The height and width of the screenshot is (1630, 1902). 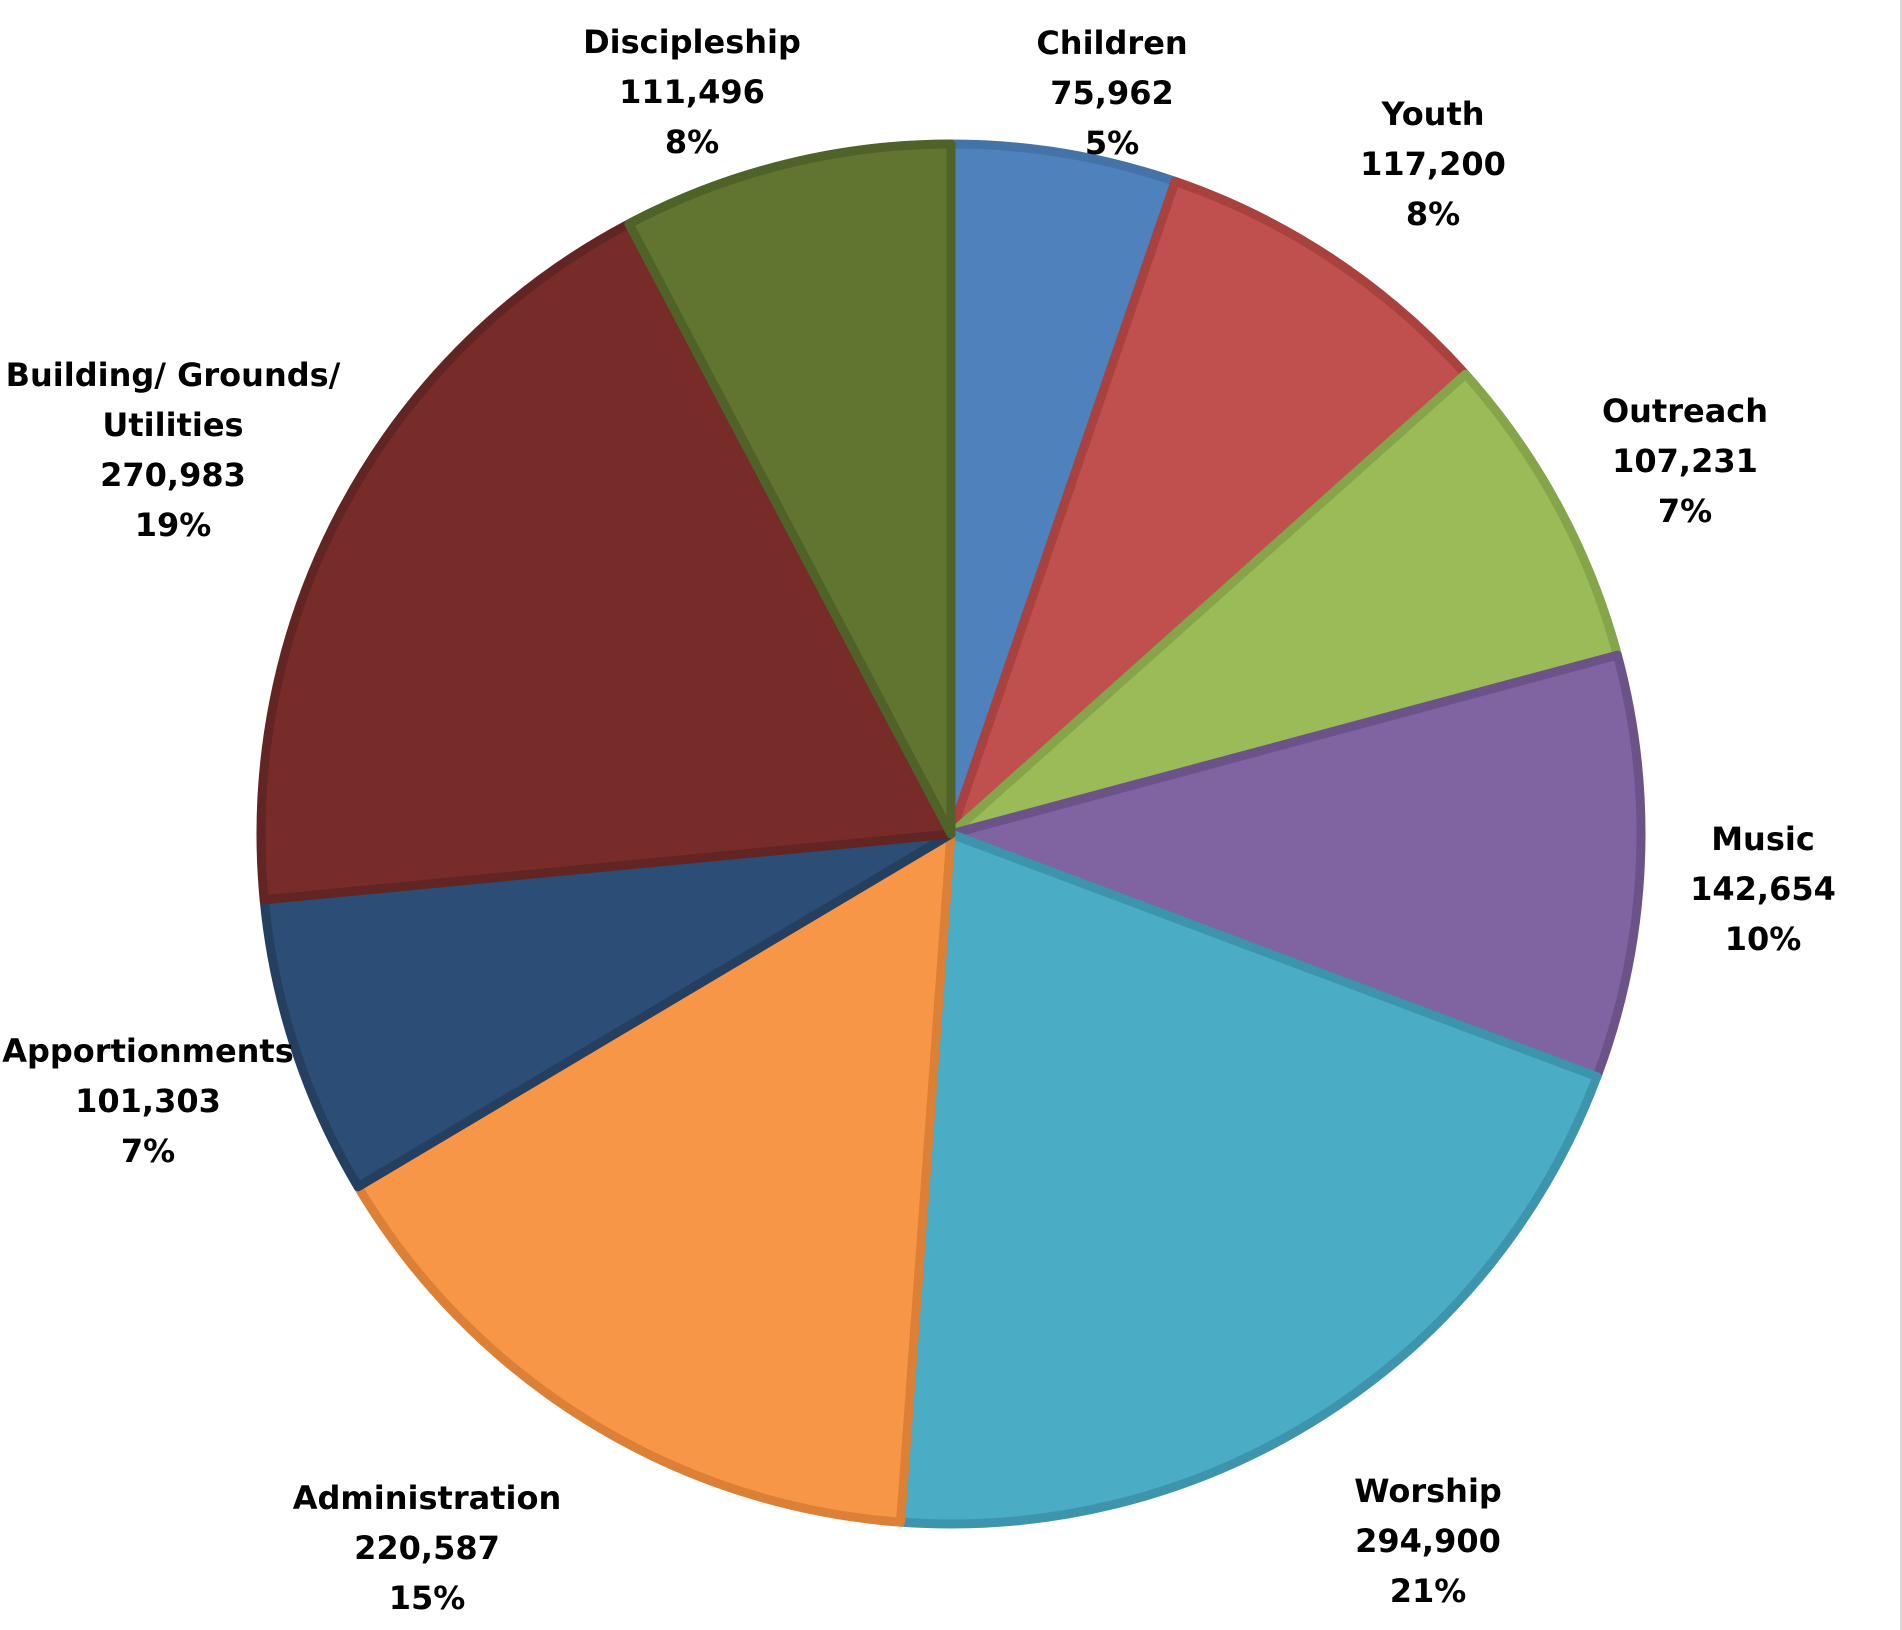 I want to click on data-label-value: 117,200, so click(x=1433, y=164).